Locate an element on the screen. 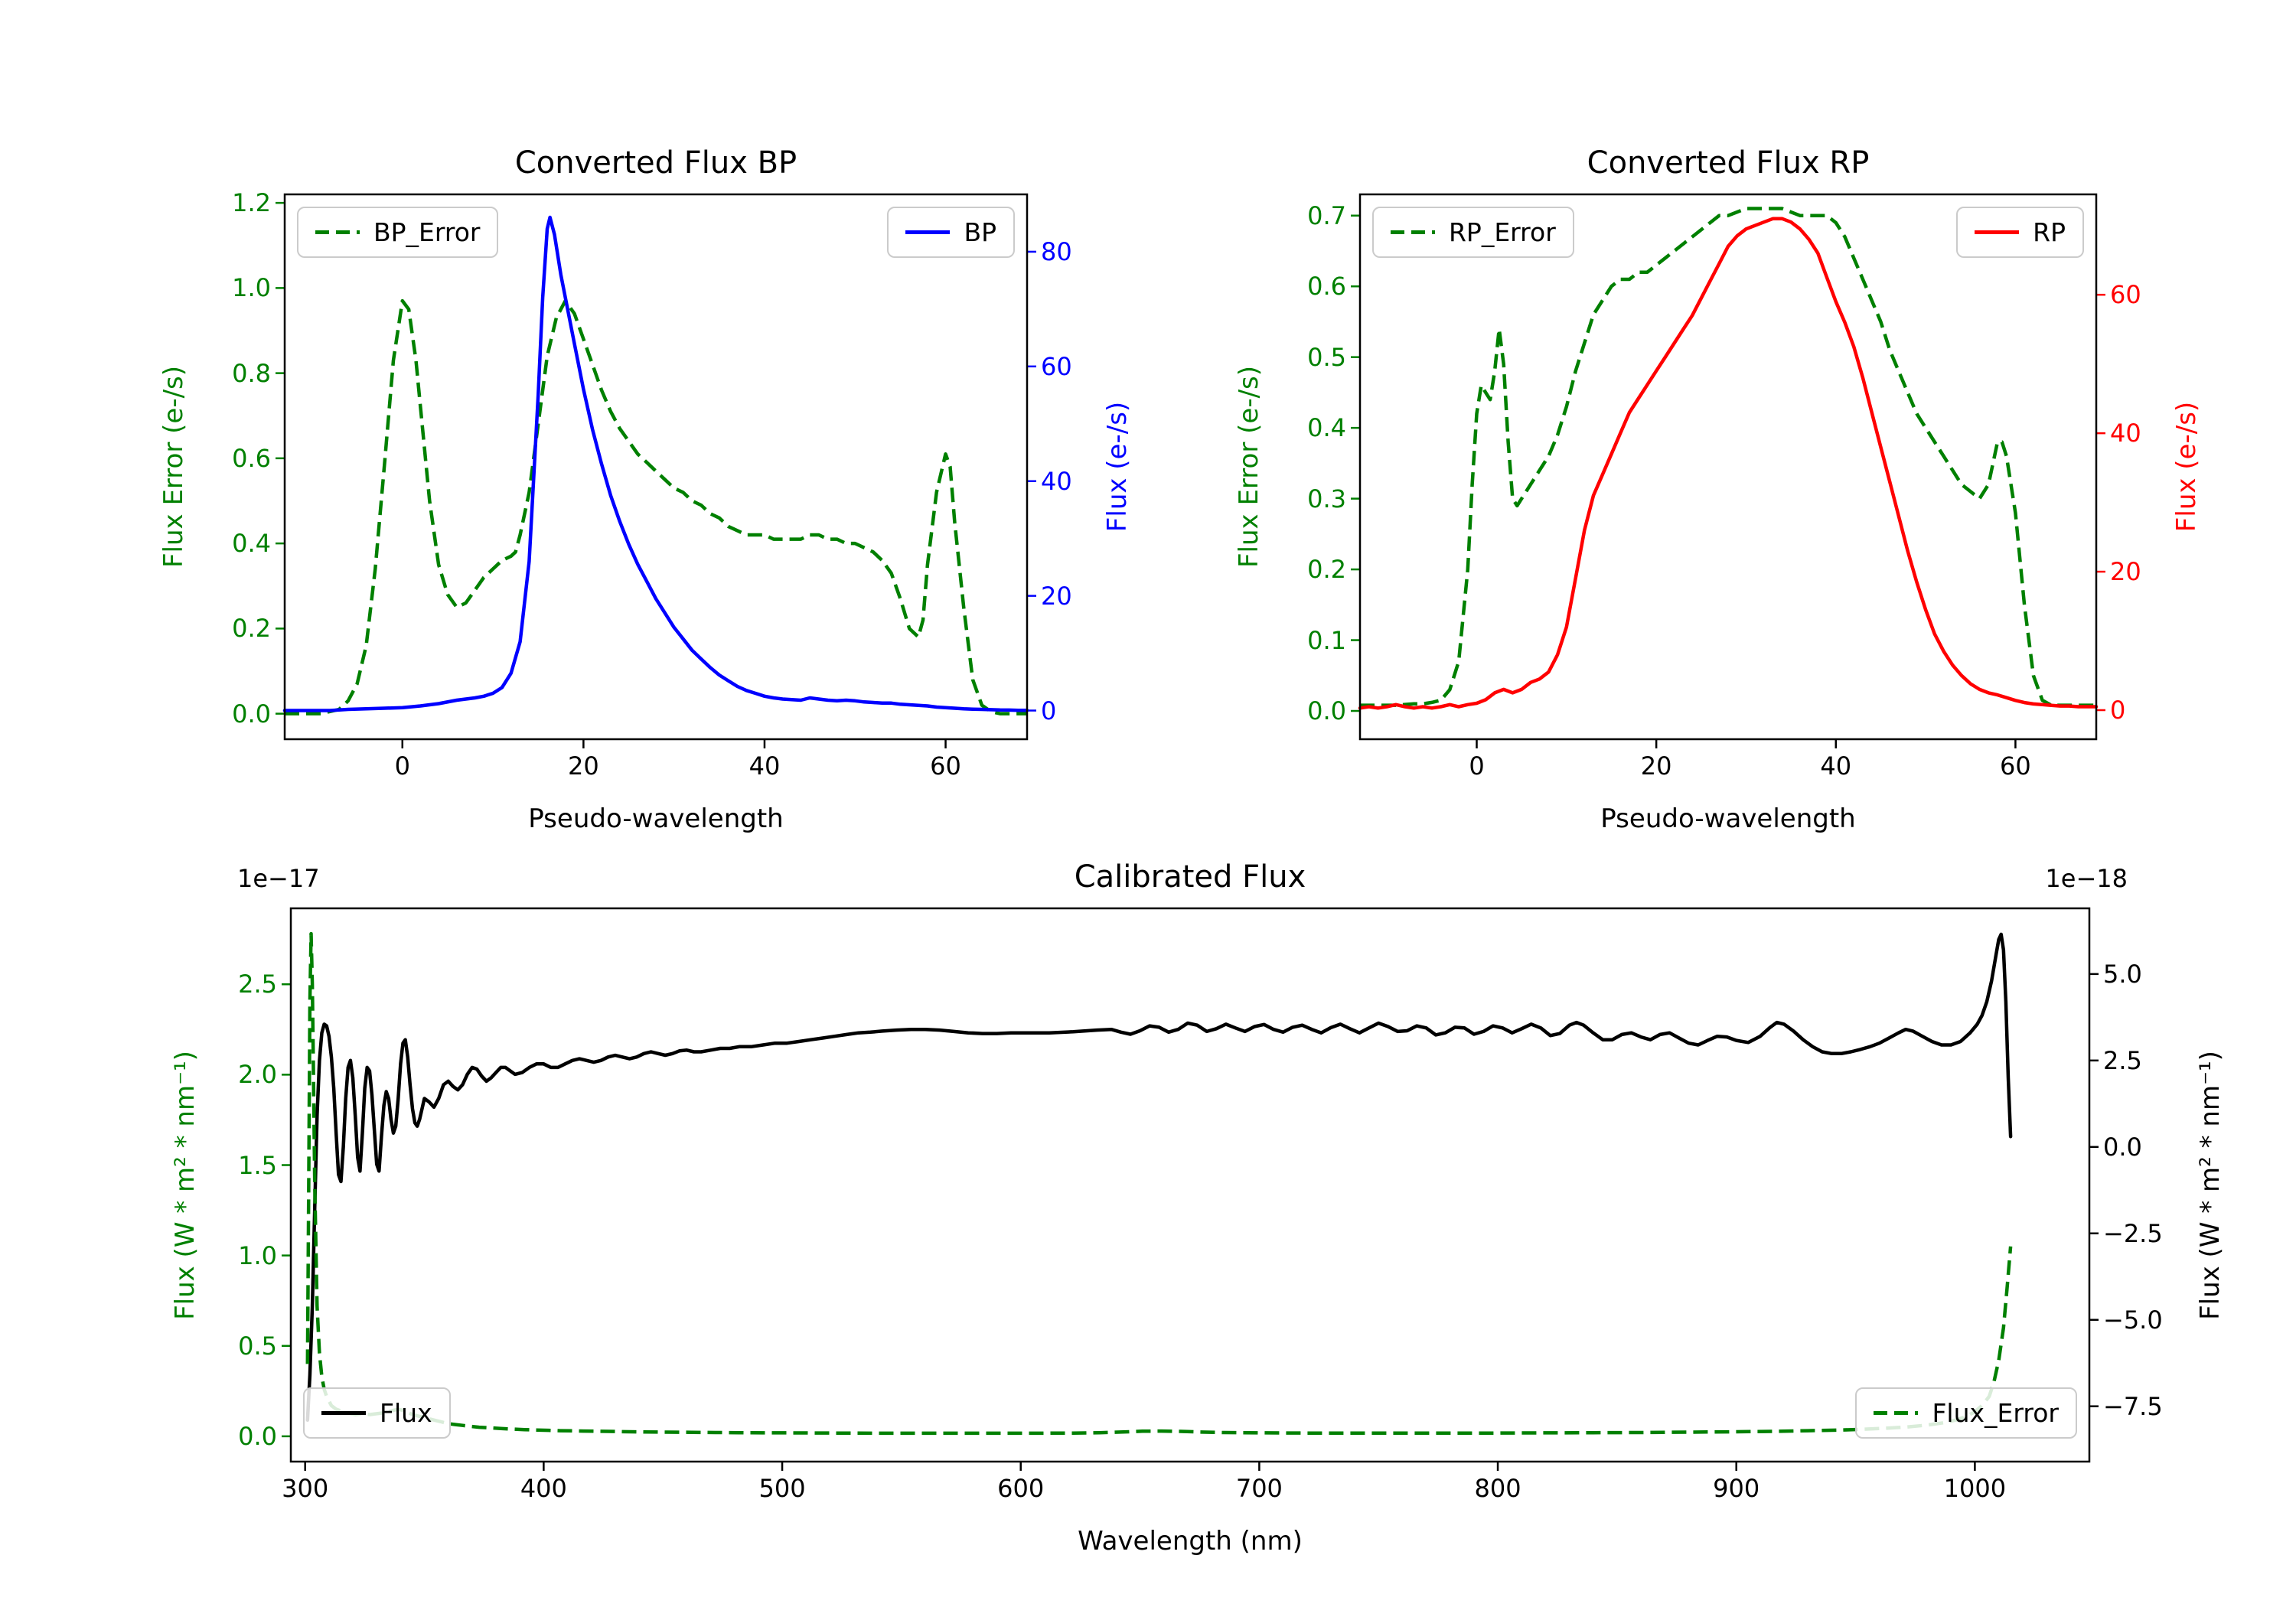 Image resolution: width=2296 pixels, height=1607 pixels. tick-label: −7.5 is located at coordinates (2133, 1406).